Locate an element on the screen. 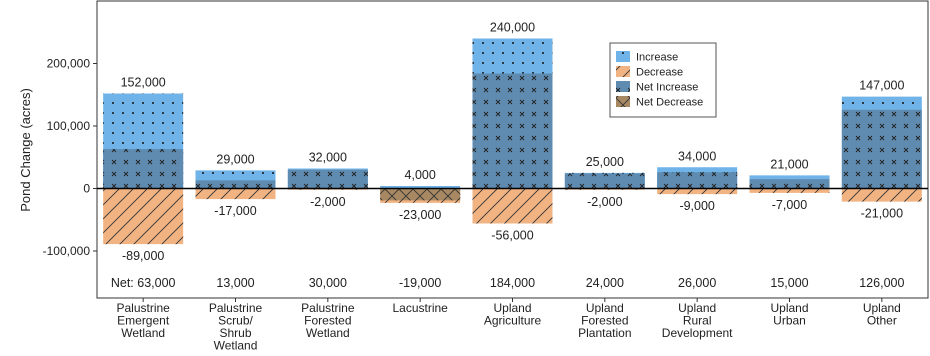  category-label: Palustrine Emergent Wetland is located at coordinates (143, 320).